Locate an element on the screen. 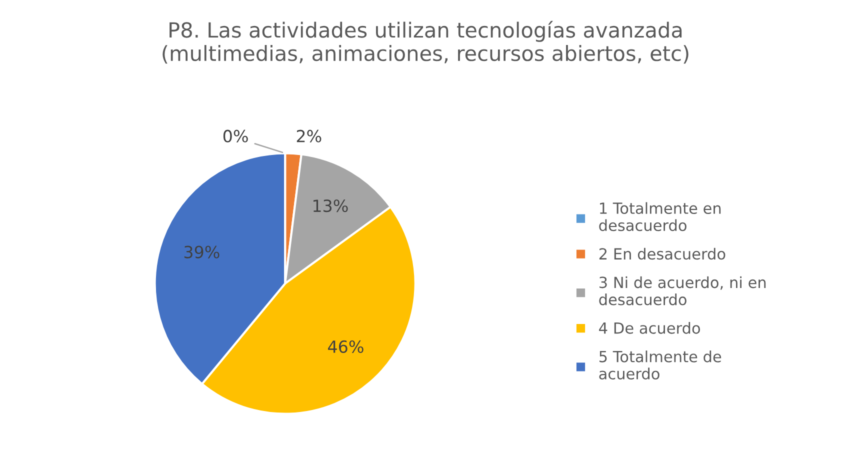 This screenshot has width=851, height=464. chart-title: P8. Las actividades utilizan tecnologías avanzada (multimedias, animaciones, recursos abiertos, etc) is located at coordinates (425, 42).